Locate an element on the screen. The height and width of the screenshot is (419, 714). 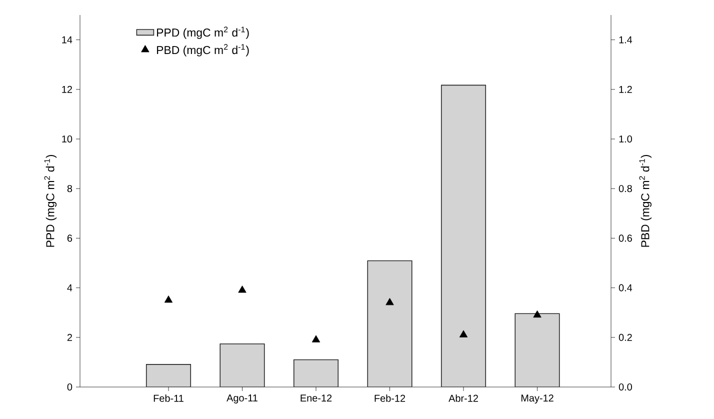
y-tick-label: 8 is located at coordinates (69, 188).